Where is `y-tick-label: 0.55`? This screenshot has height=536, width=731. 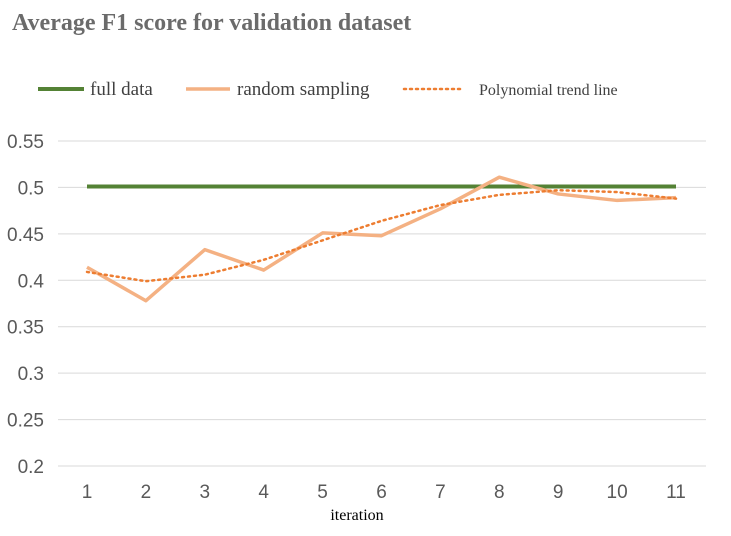
y-tick-label: 0.55 is located at coordinates (25, 142).